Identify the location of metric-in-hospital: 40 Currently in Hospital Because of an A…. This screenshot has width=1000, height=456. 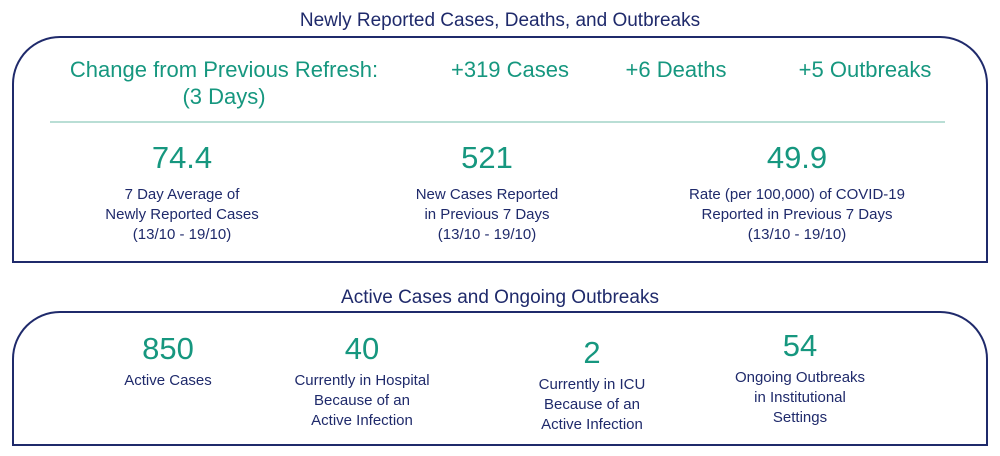
(362, 381).